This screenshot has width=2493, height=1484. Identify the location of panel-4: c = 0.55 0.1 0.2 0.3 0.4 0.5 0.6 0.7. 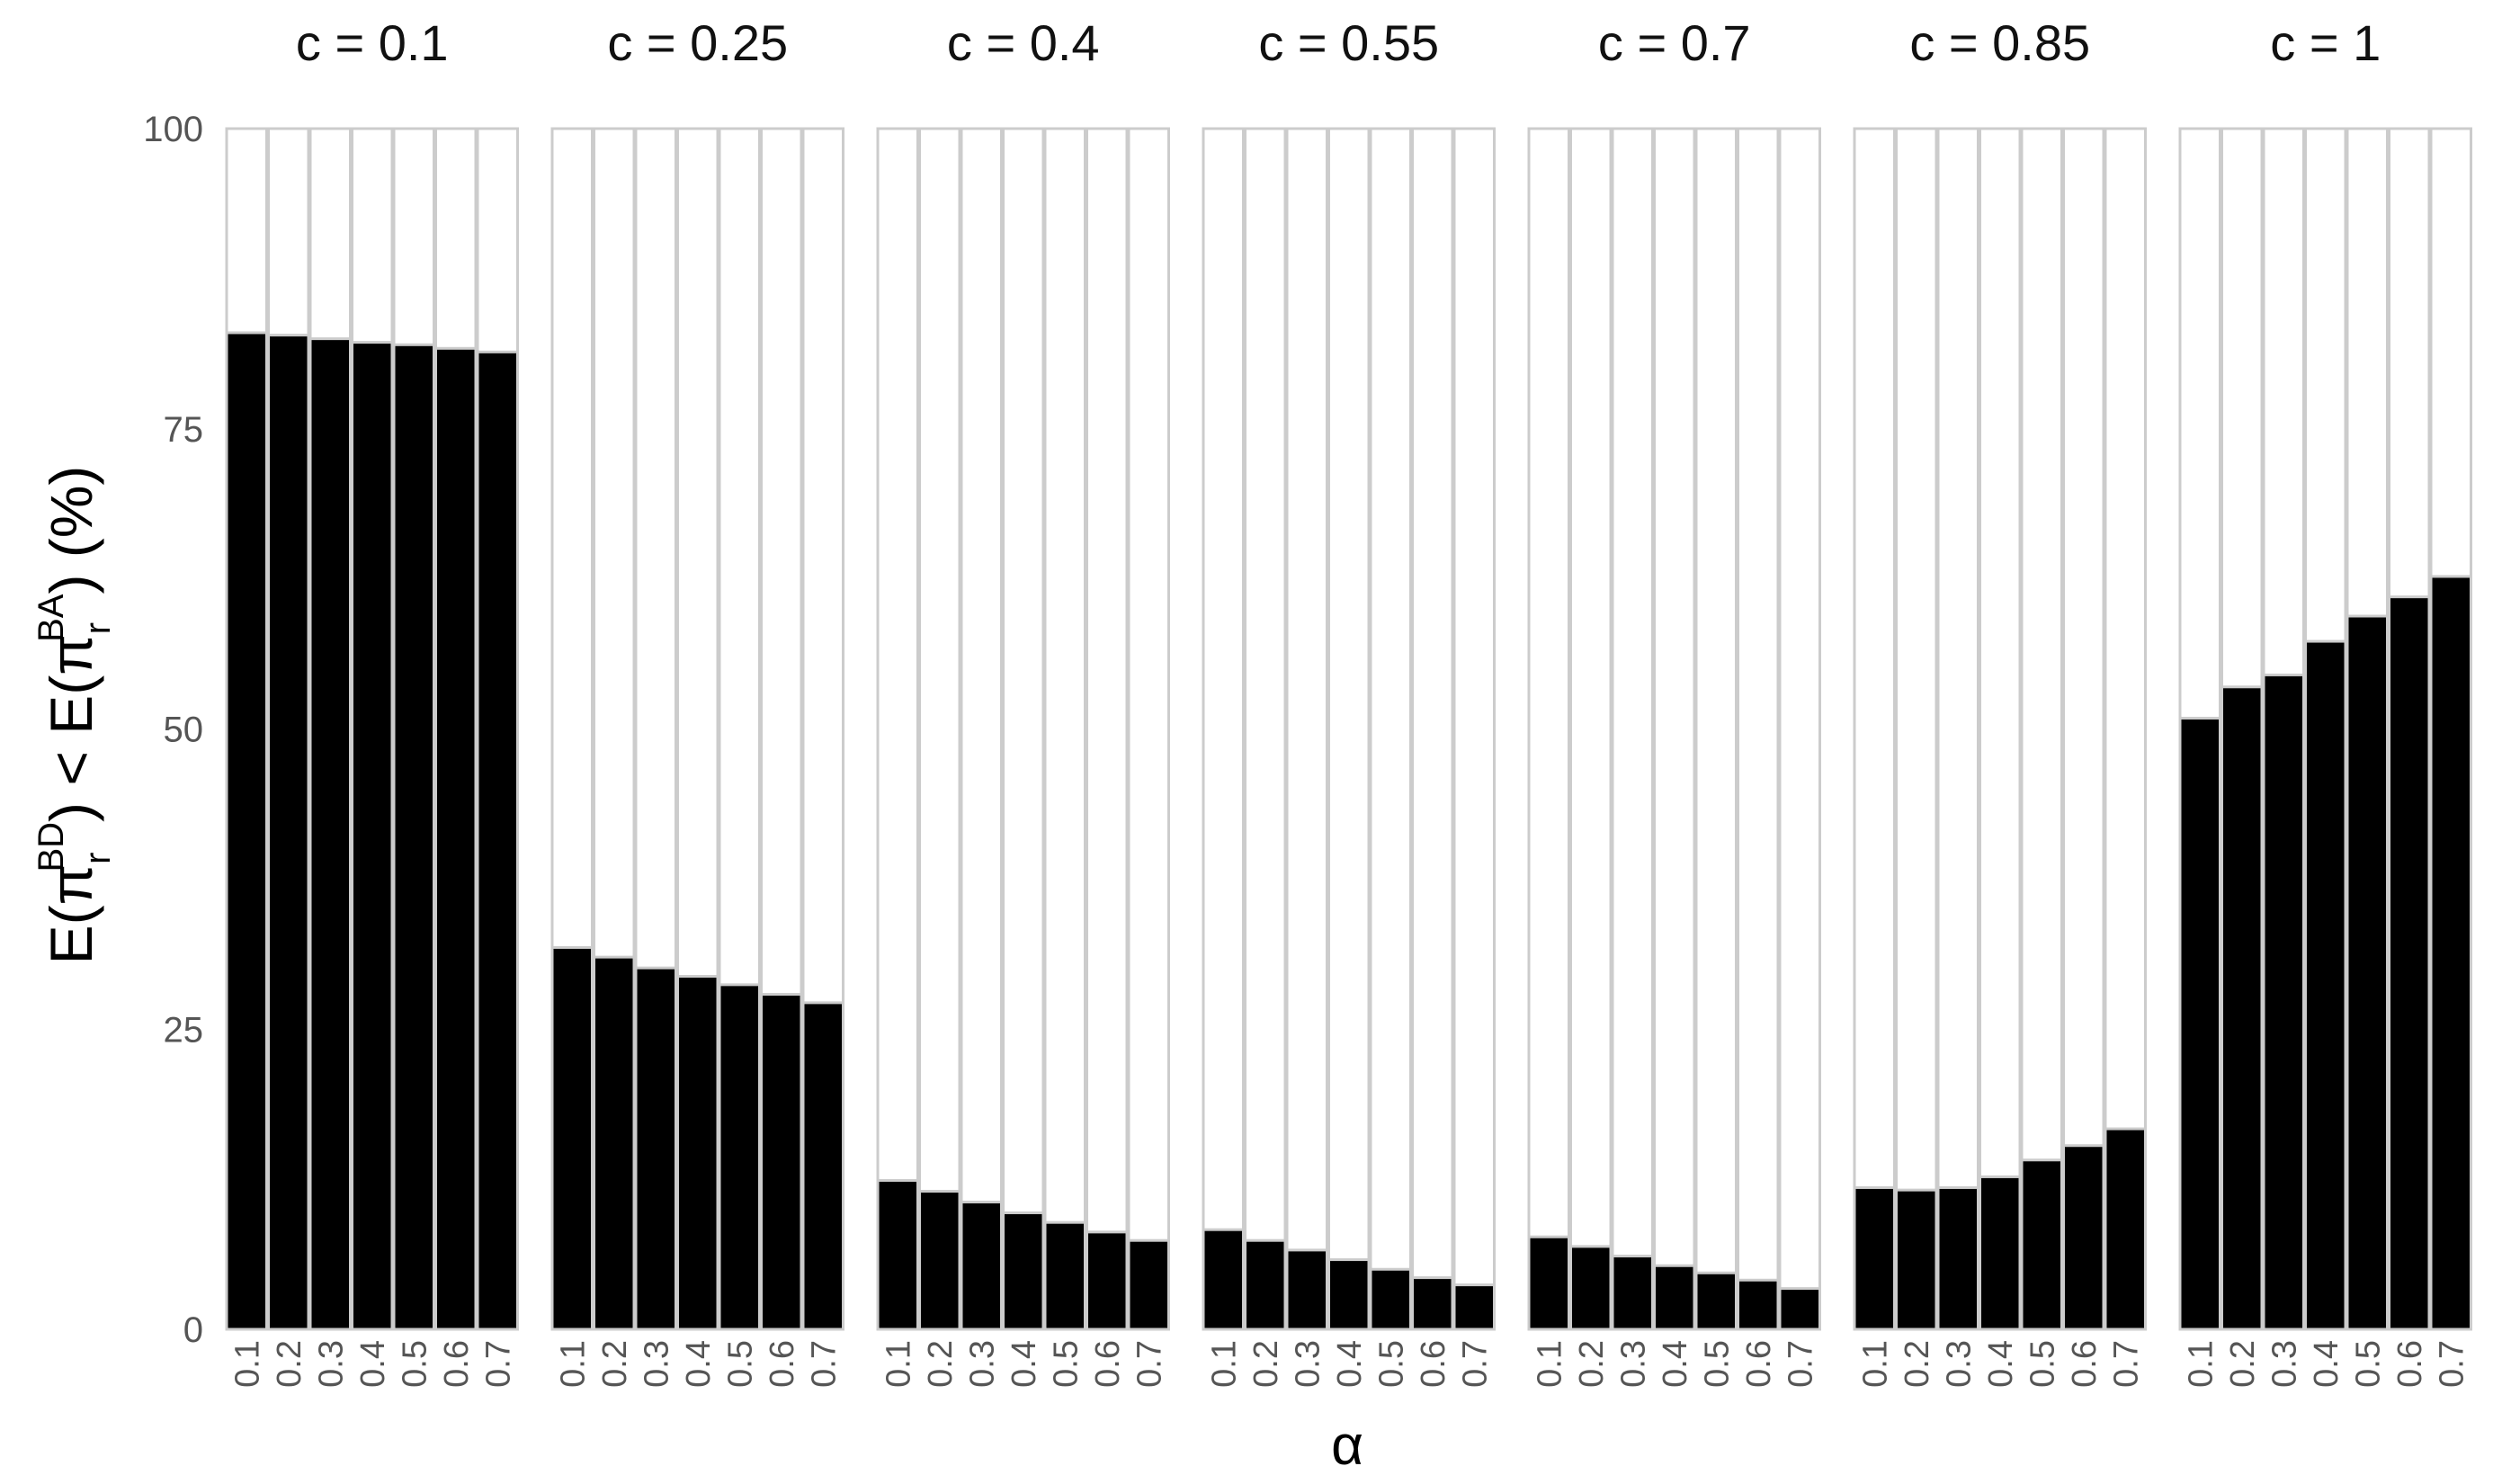
(1349, 701).